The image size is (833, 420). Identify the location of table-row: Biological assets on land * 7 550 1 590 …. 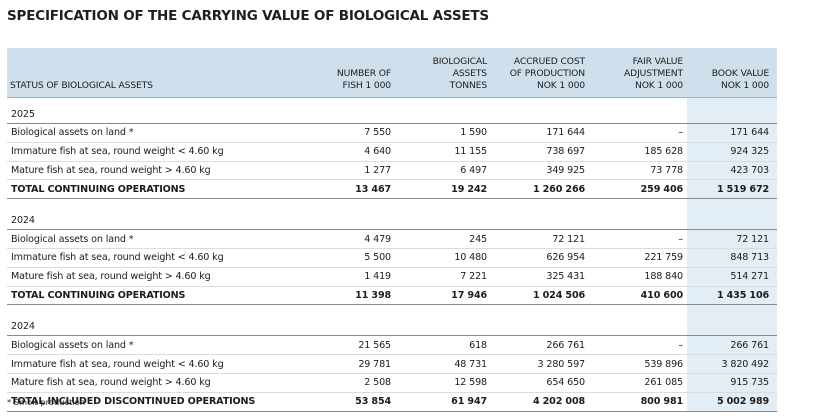
(392, 133).